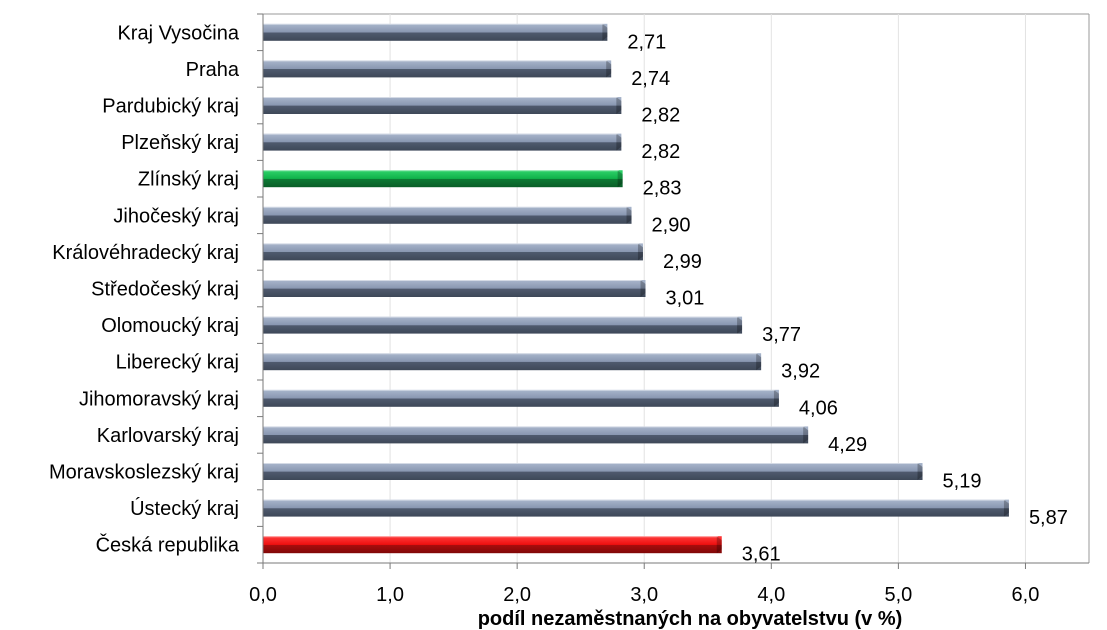 This screenshot has height=630, width=1107. Describe the element at coordinates (170, 107) in the screenshot. I see `category-label: Pardubický kraj` at that location.